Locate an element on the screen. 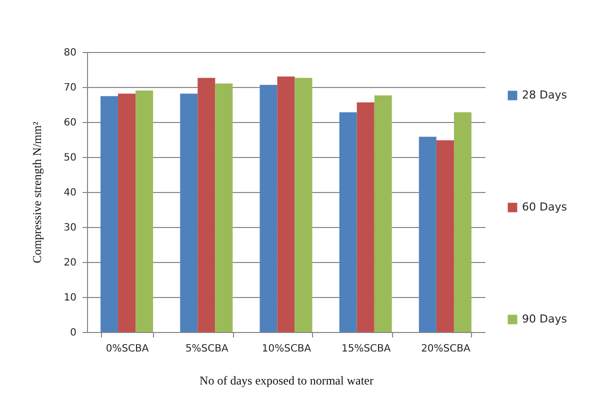 The height and width of the screenshot is (407, 593). x-tick-label: 5%SCBA is located at coordinates (206, 349).